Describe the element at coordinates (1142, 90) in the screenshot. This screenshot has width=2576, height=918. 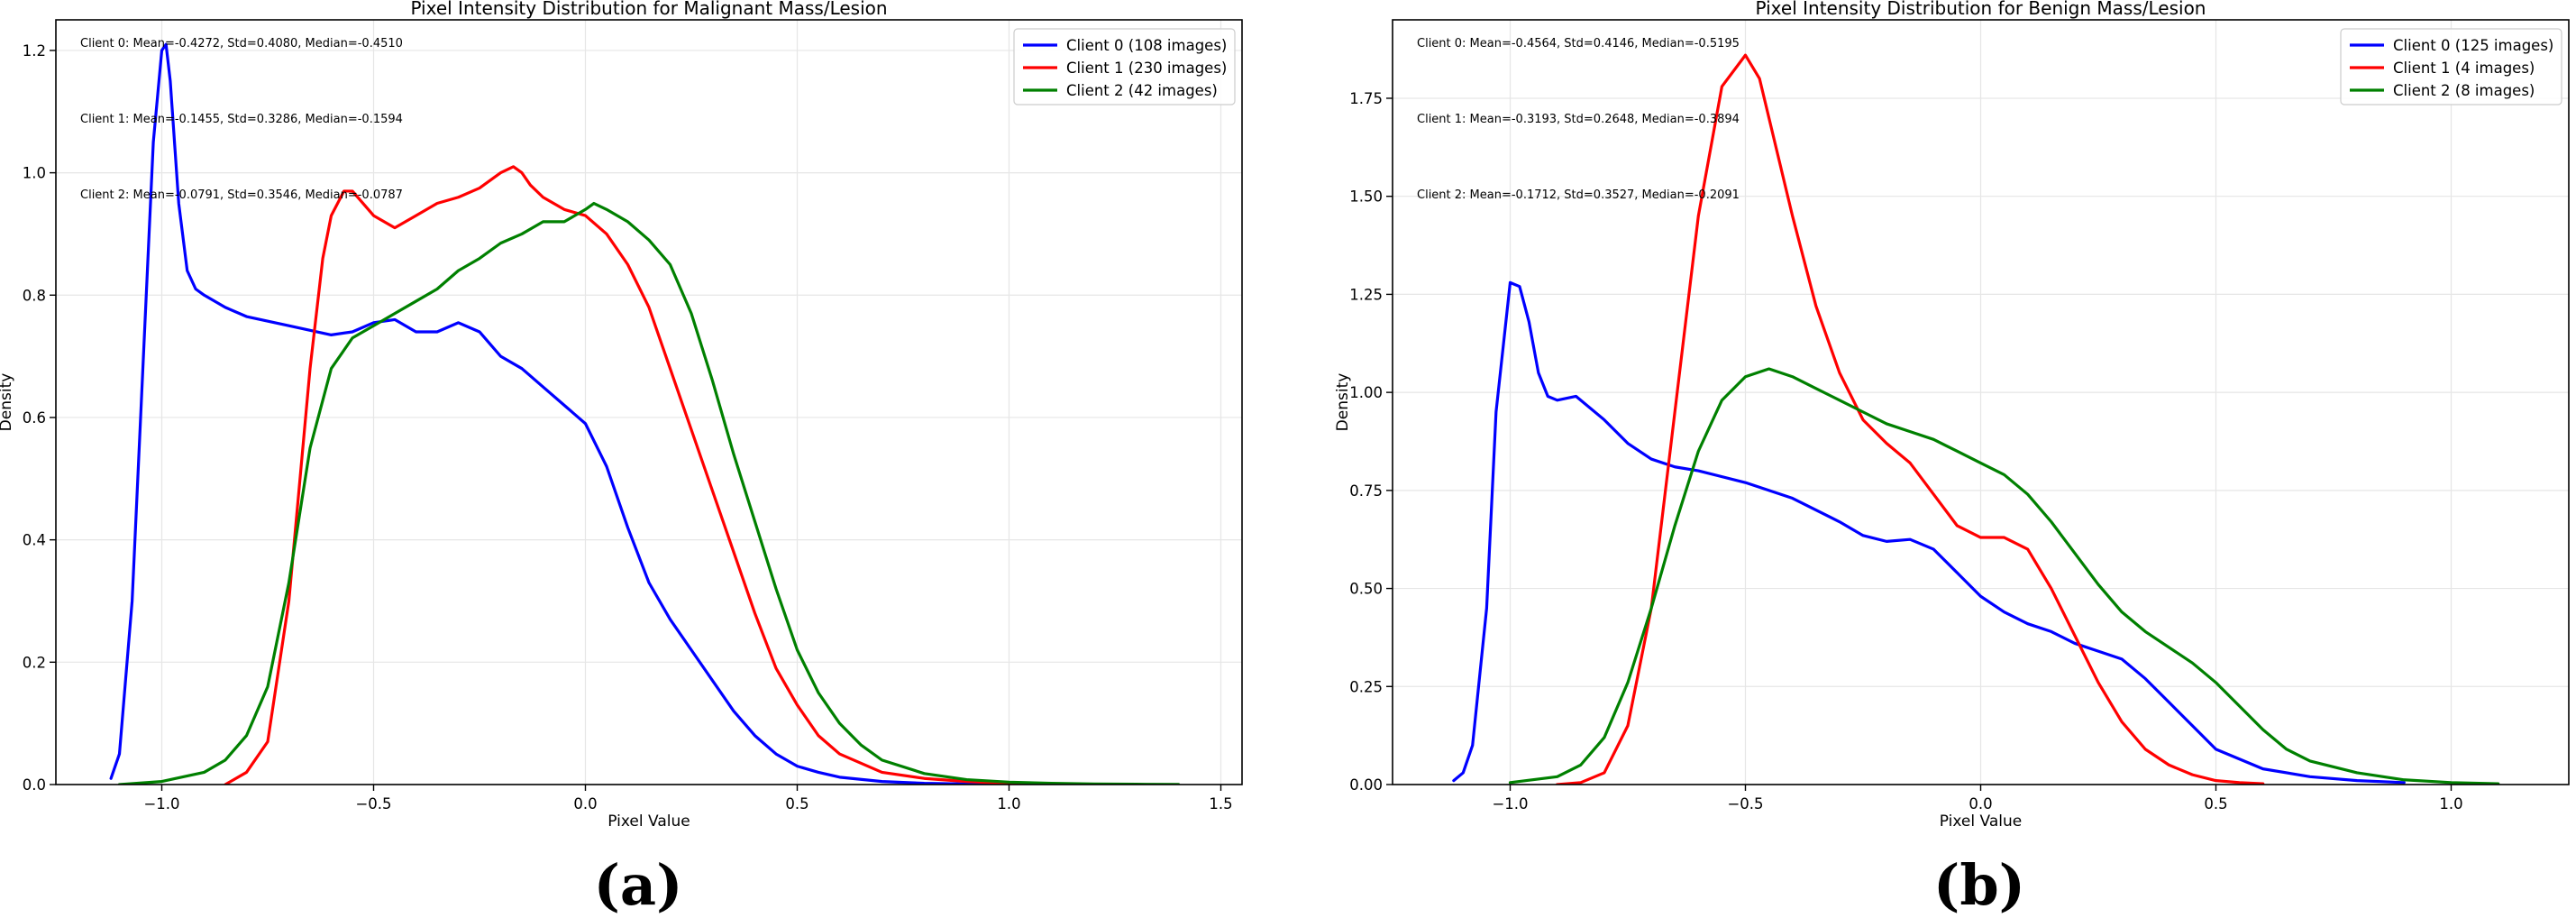
I see `legend-label-client-2: Client 2 (42 images)` at that location.